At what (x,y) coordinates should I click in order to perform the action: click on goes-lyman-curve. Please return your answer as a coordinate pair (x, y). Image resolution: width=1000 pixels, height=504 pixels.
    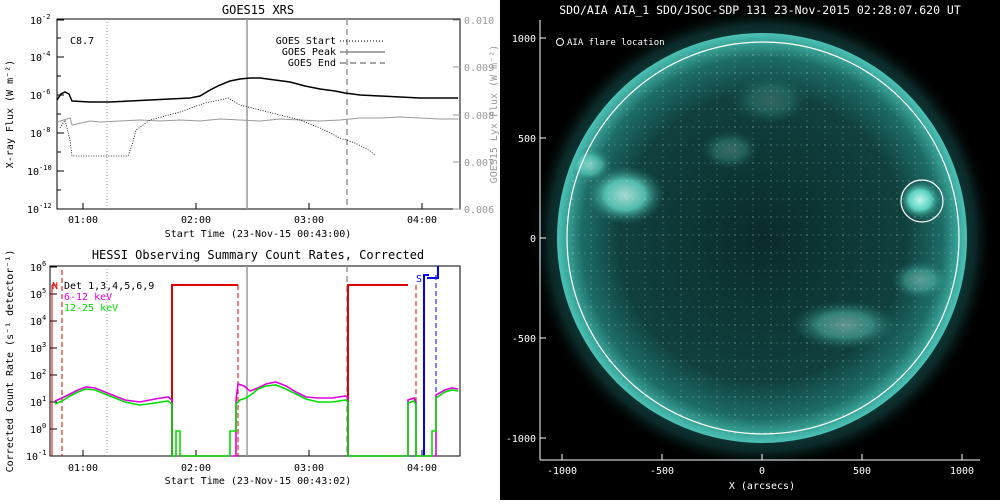
    Looking at the image, I should click on (257, 121).